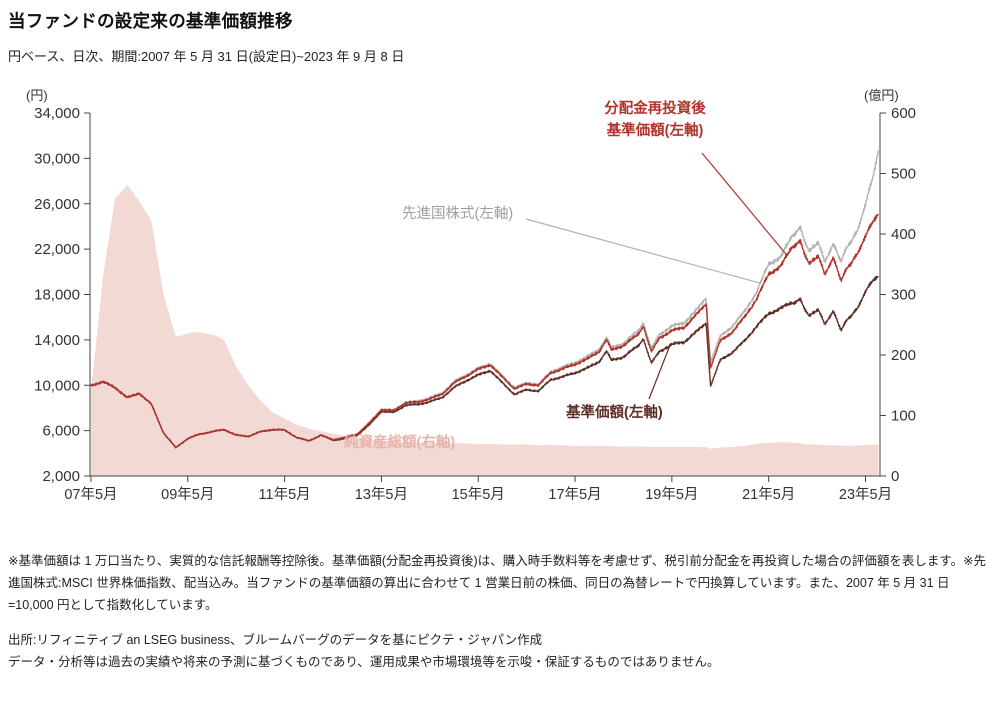 The image size is (1008, 705). Describe the element at coordinates (57, 204) in the screenshot. I see `svg-text: 26,000` at that location.